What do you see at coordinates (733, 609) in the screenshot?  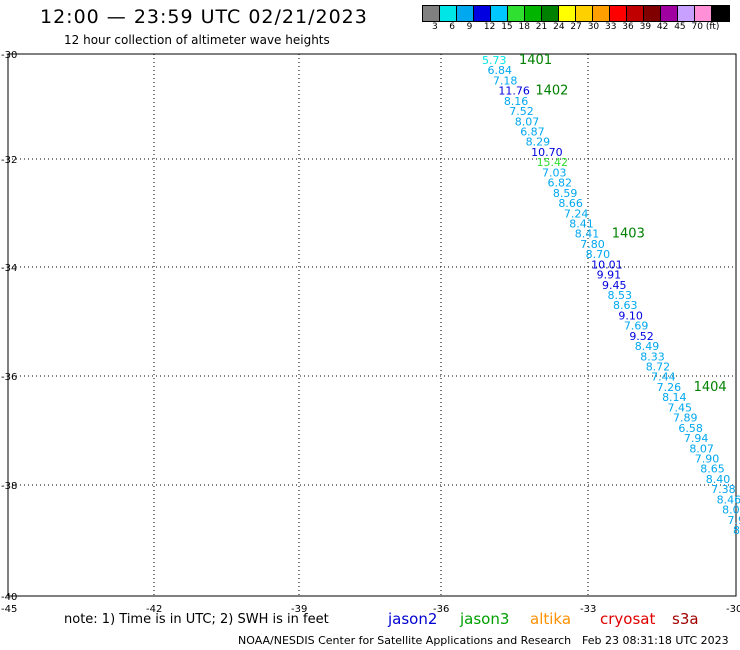 I see `longitude-tick-label: -30` at bounding box center [733, 609].